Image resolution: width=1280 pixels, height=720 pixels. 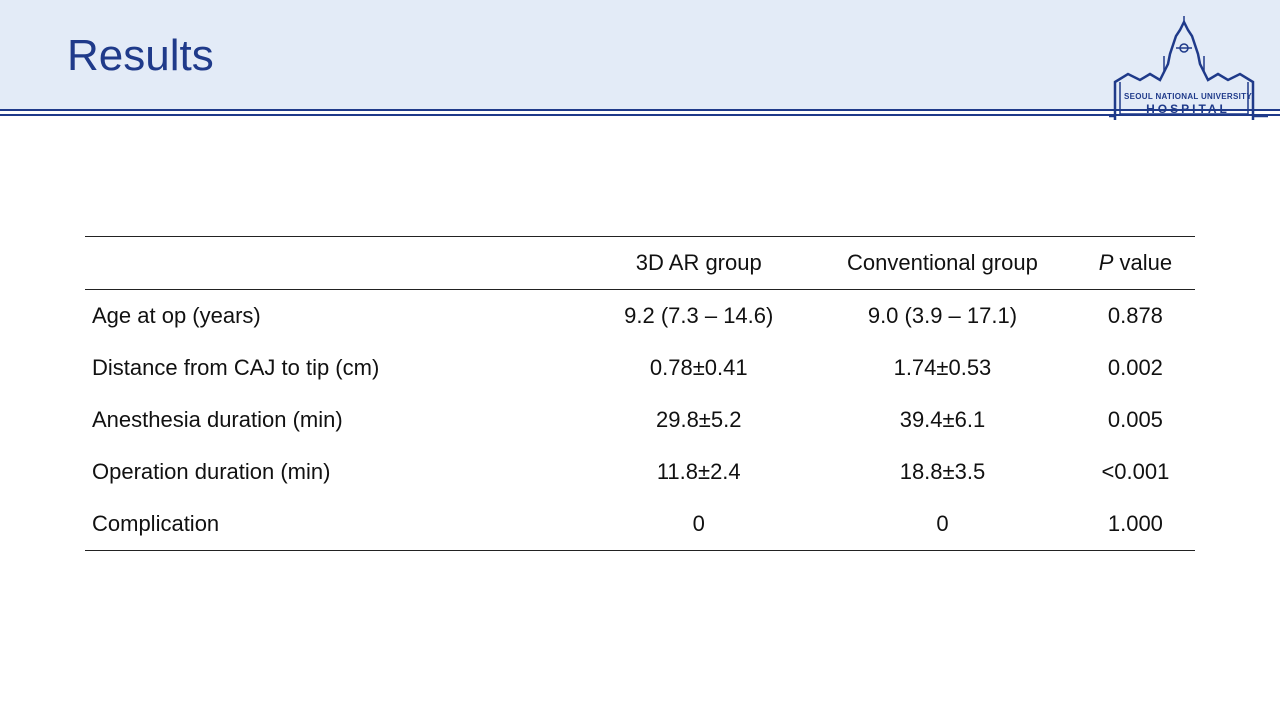 What do you see at coordinates (217, 419) in the screenshot?
I see `row-label: Anesthesia duration (min)` at bounding box center [217, 419].